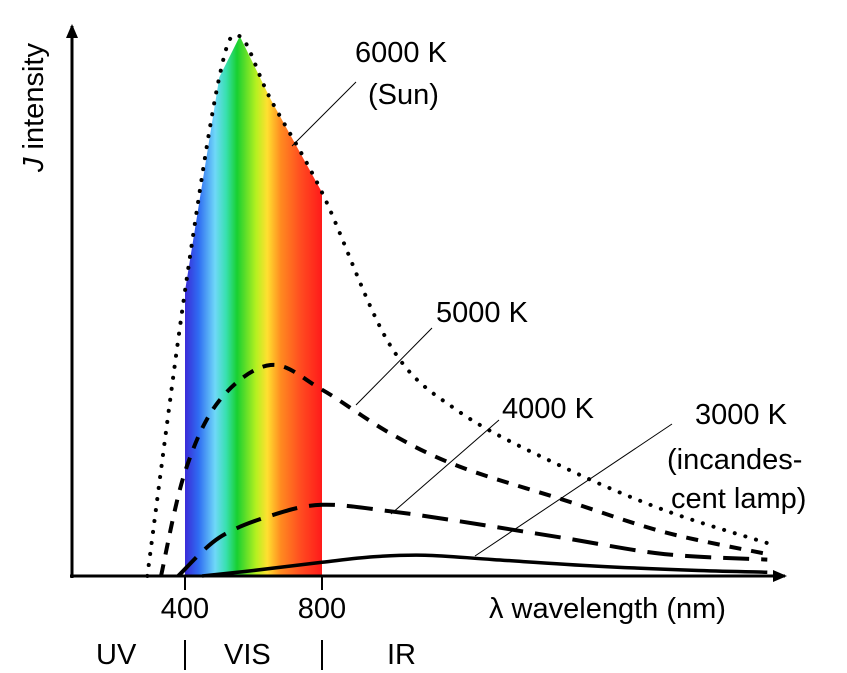 The width and height of the screenshot is (847, 673). What do you see at coordinates (247, 655) in the screenshot?
I see `region-label-vis: VIS` at bounding box center [247, 655].